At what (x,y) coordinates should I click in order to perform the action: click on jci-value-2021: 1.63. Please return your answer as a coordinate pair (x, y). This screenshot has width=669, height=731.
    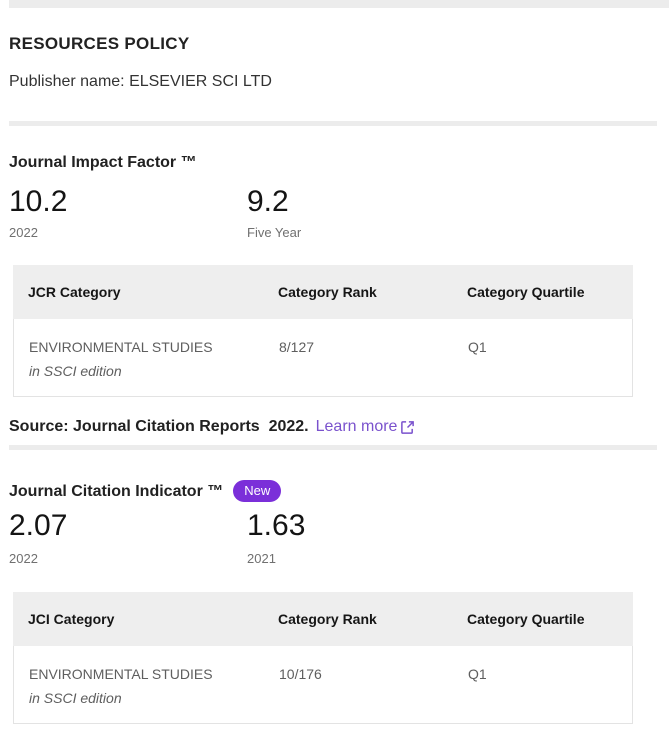
    Looking at the image, I should click on (276, 525).